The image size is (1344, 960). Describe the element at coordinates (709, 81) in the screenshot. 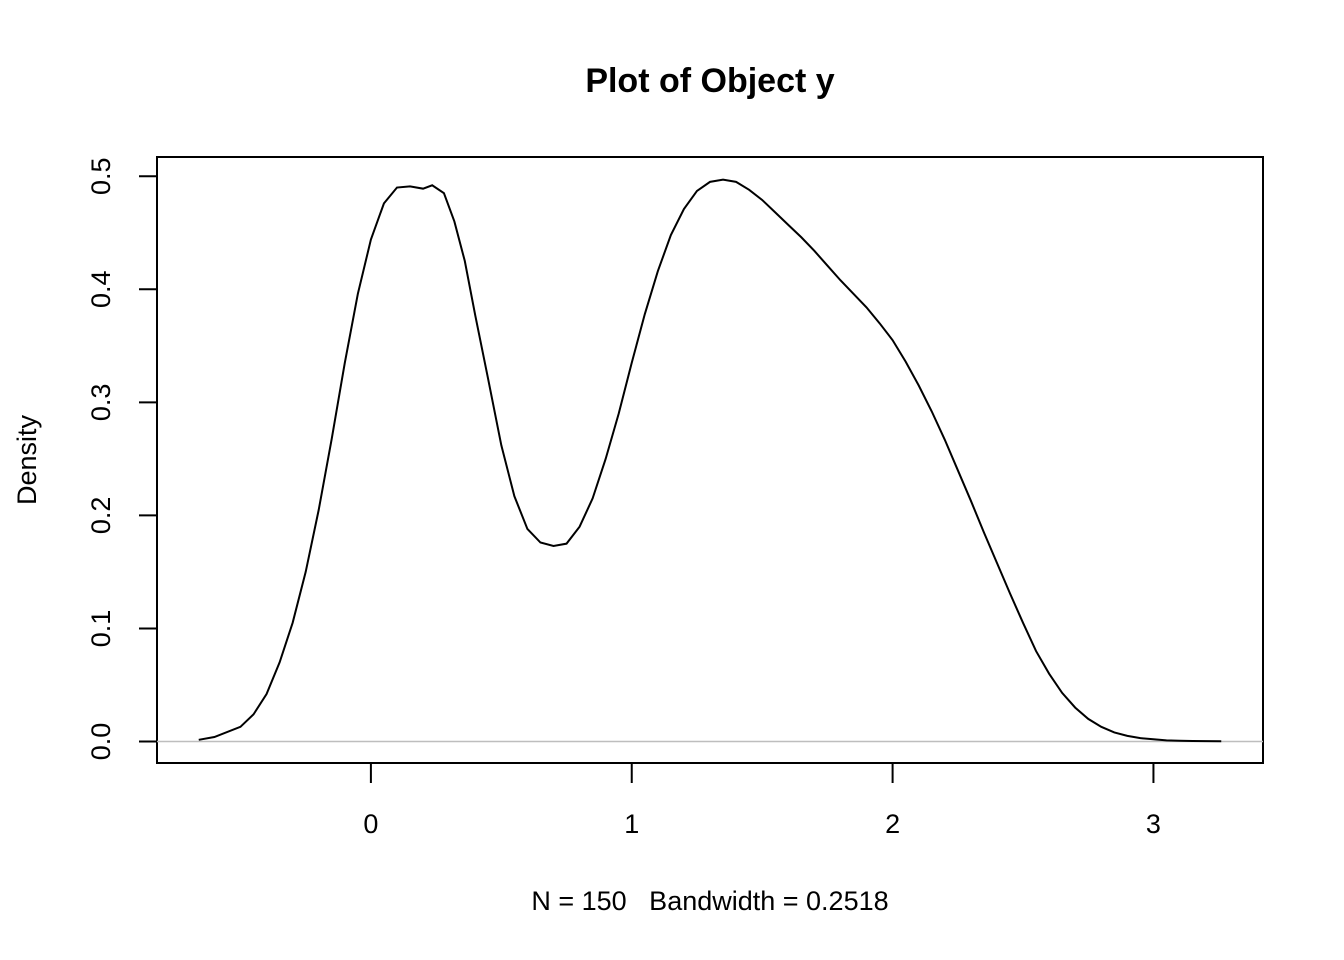

I see `chart-title: Plot of Object y` at that location.